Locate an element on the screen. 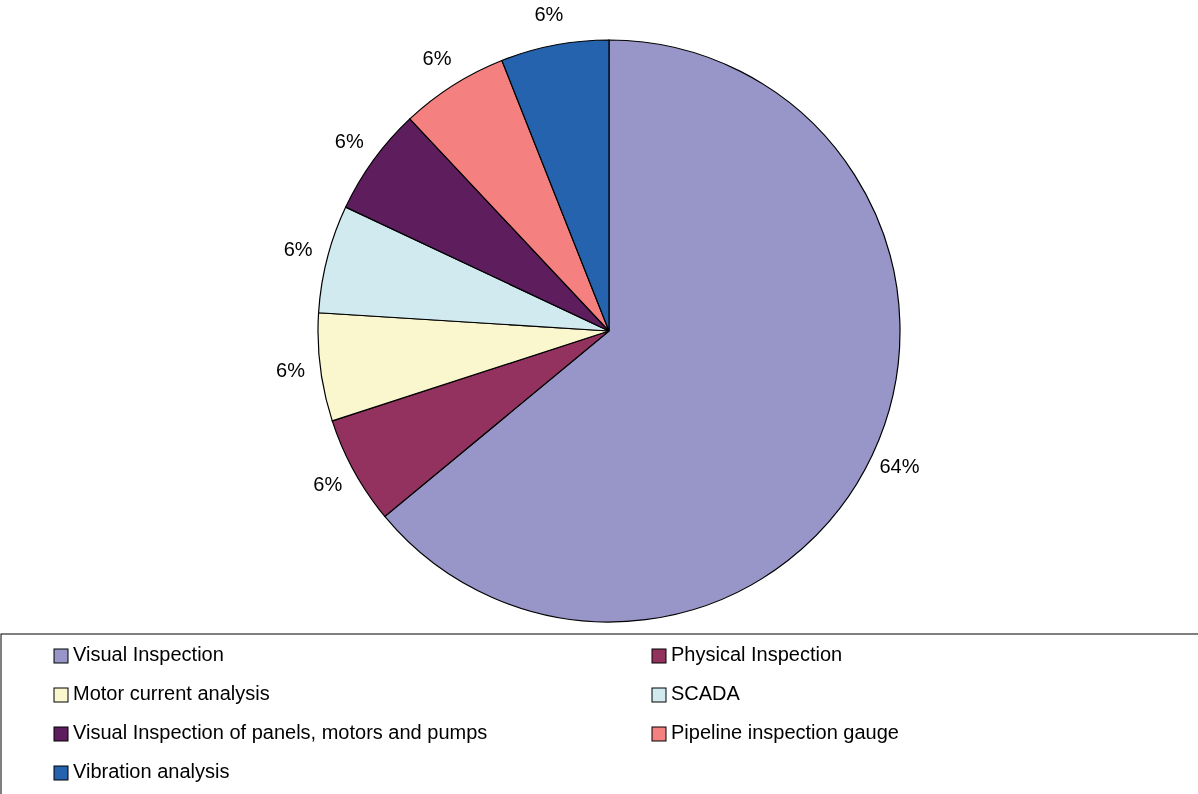 The height and width of the screenshot is (794, 1198). legend-label: Physical Inspection is located at coordinates (757, 654).